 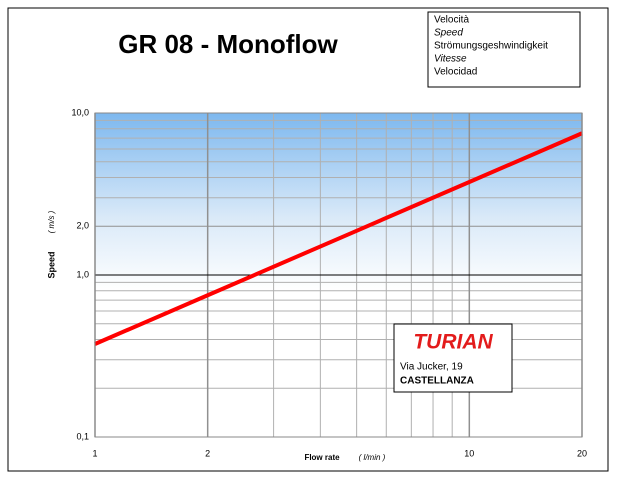 I want to click on legend-box, so click(x=504, y=49).